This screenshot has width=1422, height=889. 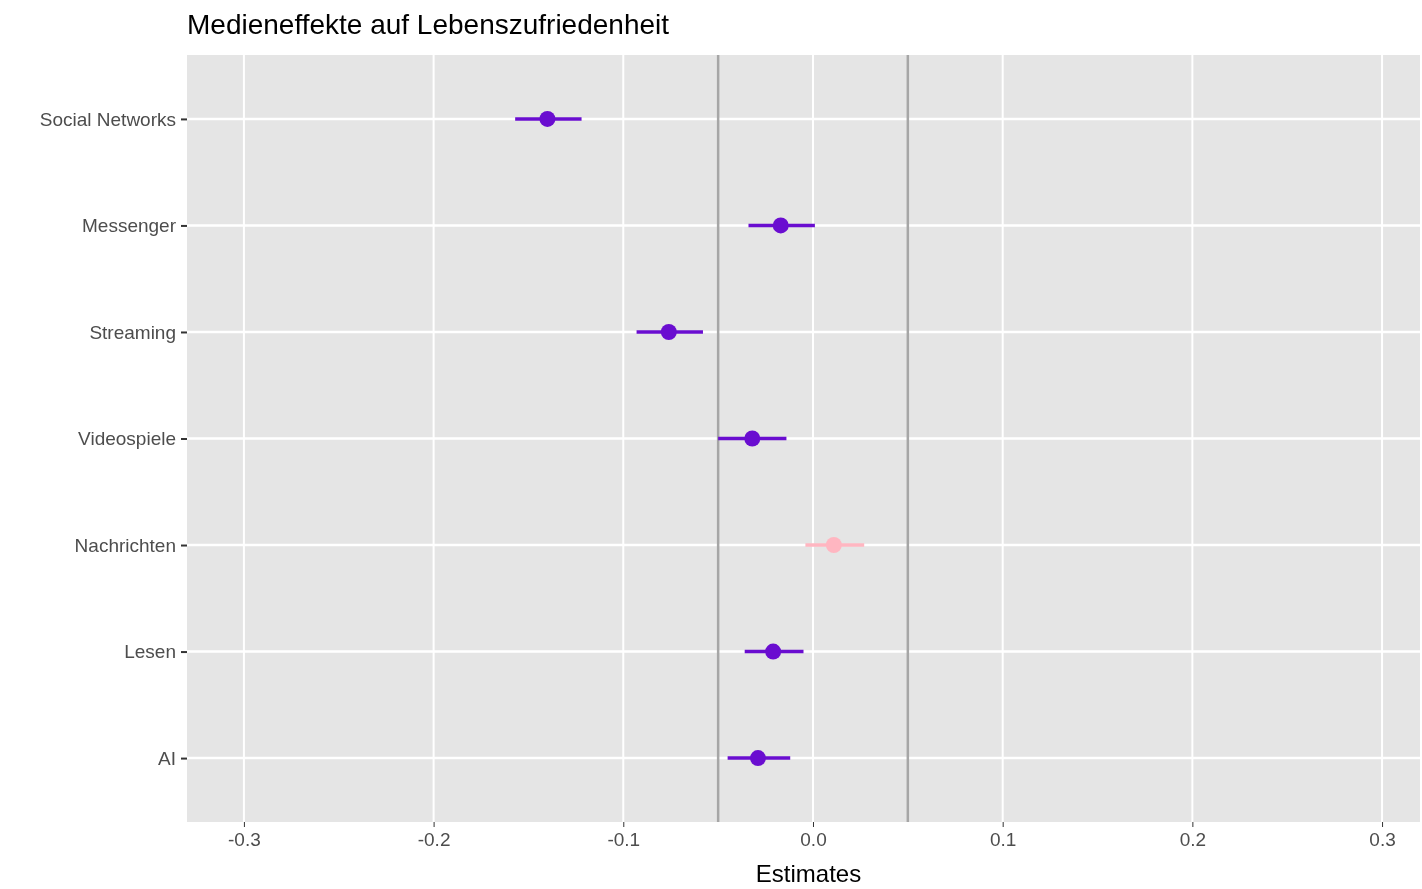 I want to click on y-tick-label: Nachrichten, so click(x=125, y=545).